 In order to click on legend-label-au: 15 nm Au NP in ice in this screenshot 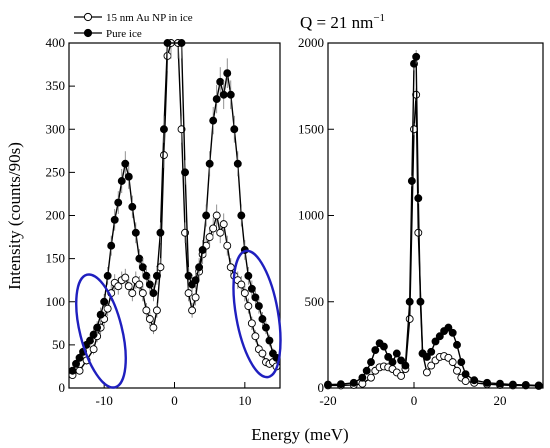, I will do `click(149, 18)`.